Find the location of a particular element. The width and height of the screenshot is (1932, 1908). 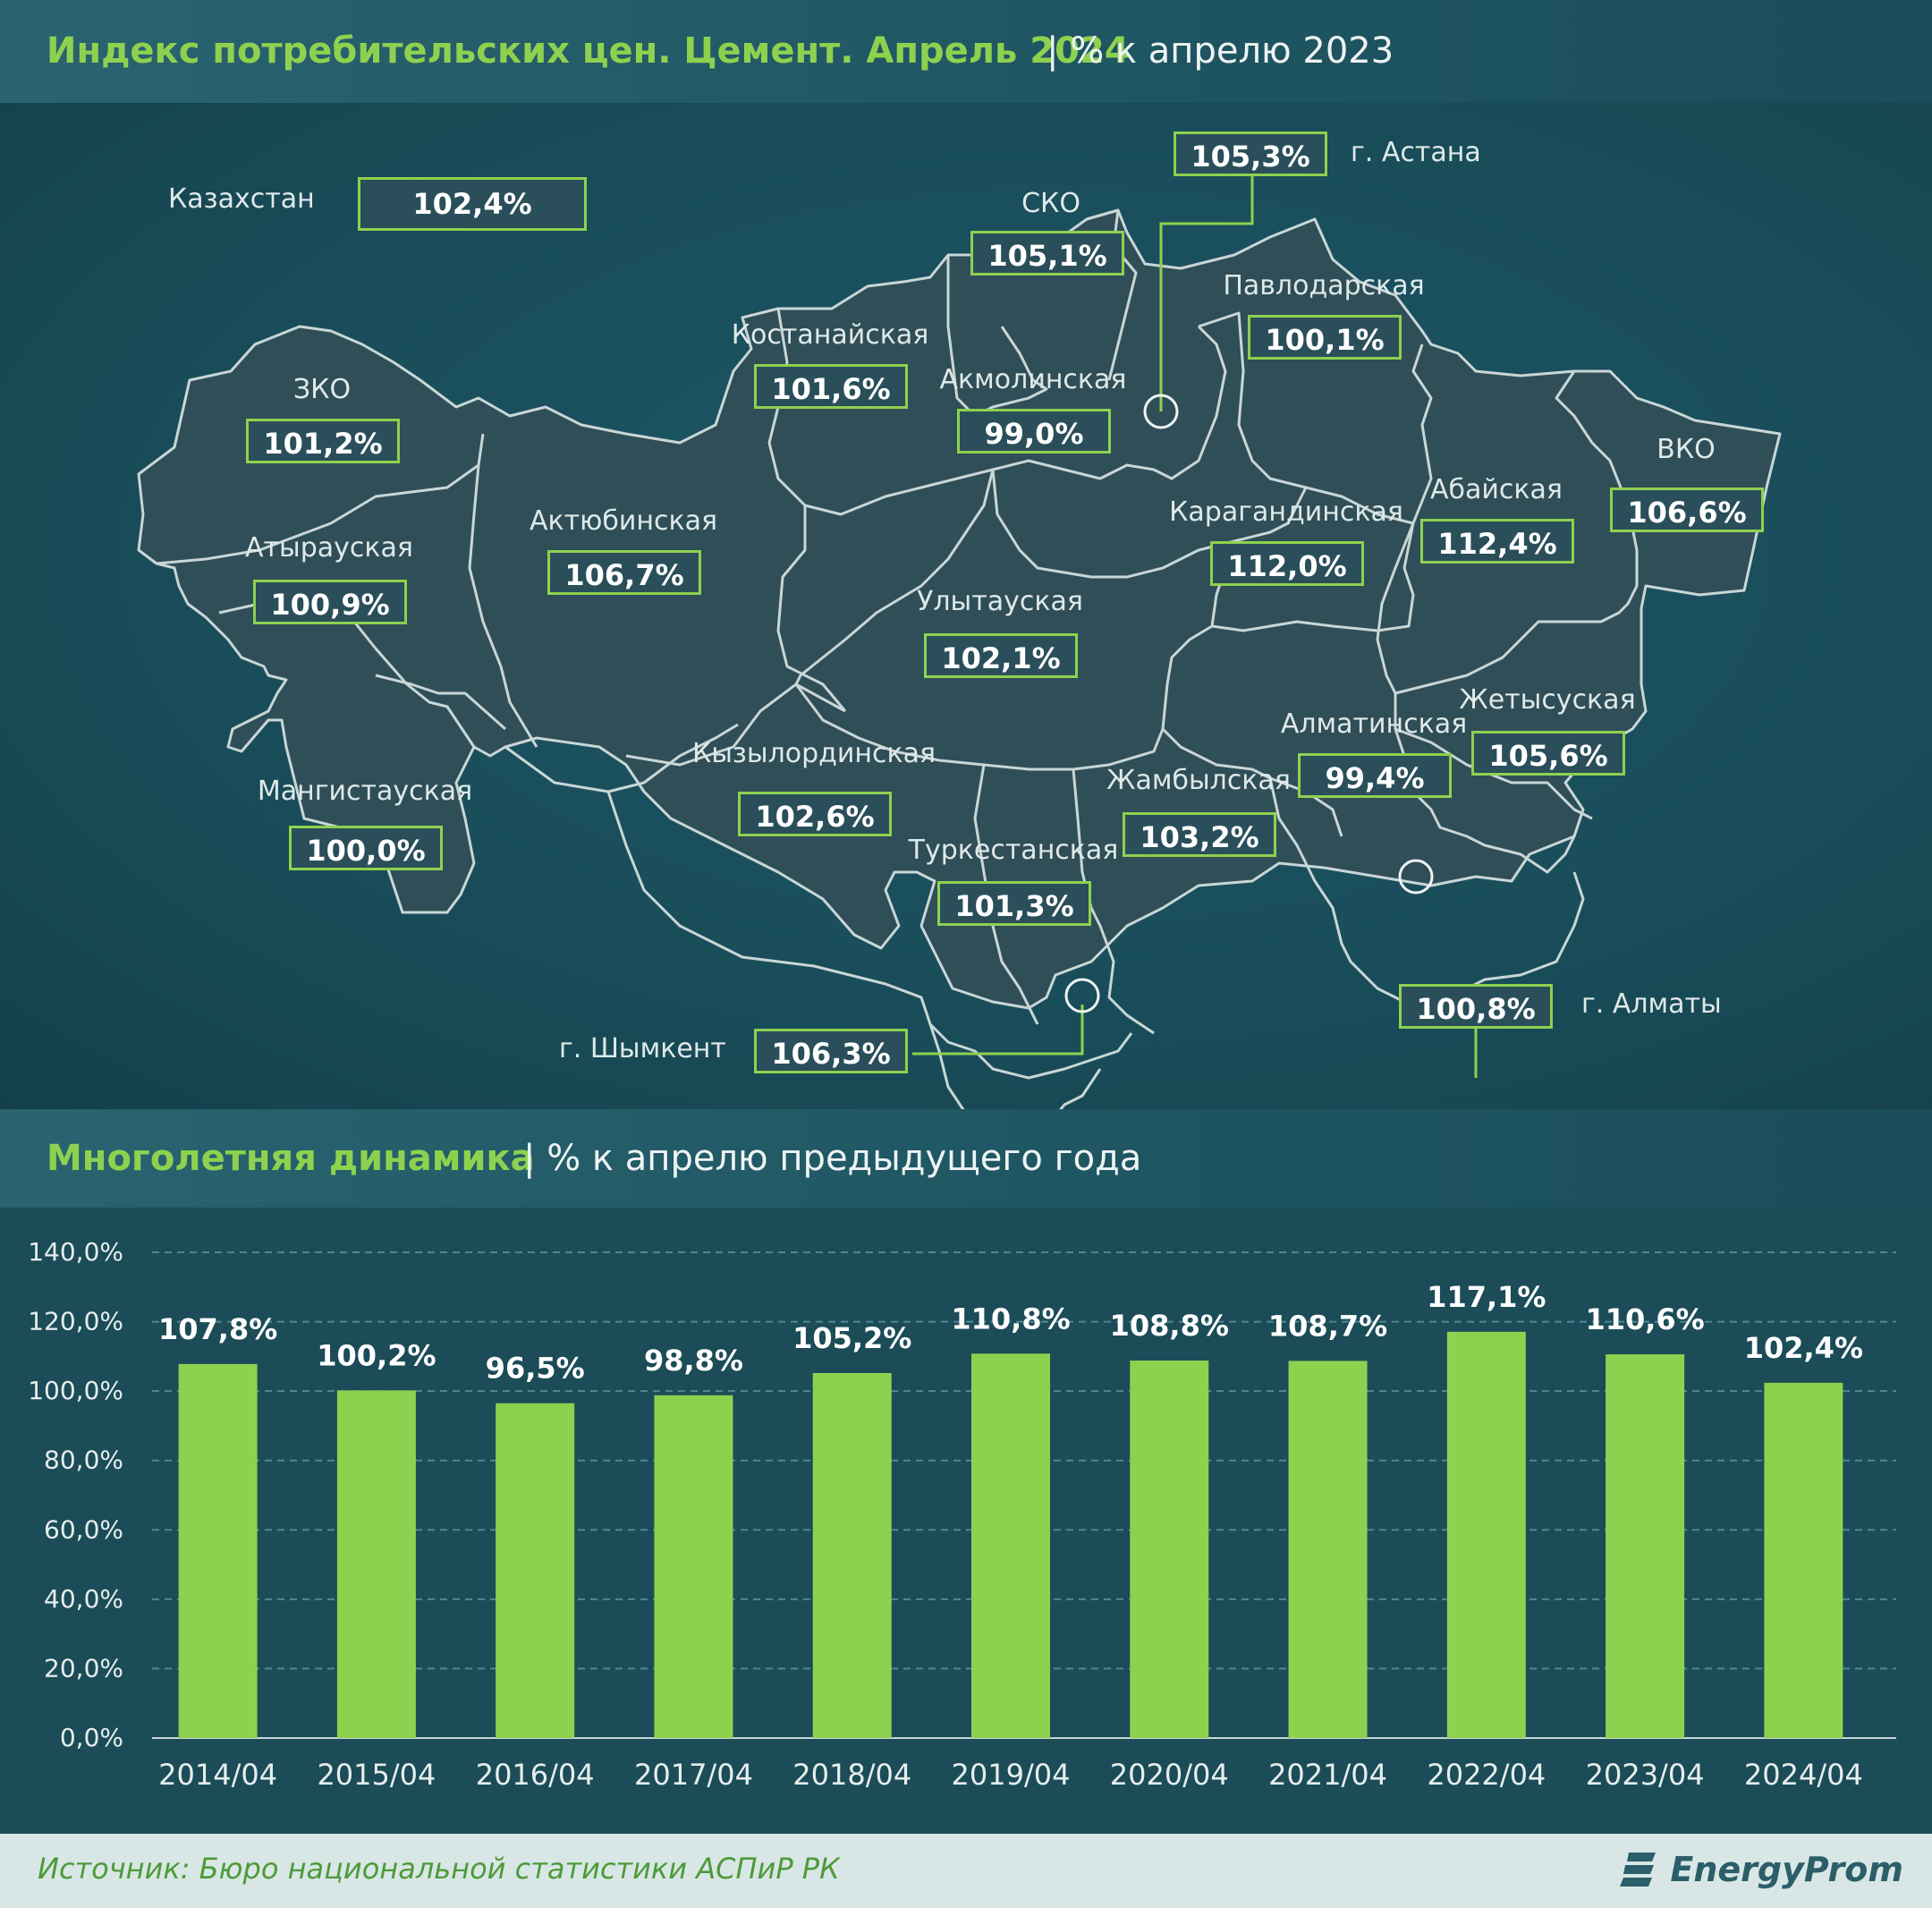

border-aktobe-south is located at coordinates (621, 758).